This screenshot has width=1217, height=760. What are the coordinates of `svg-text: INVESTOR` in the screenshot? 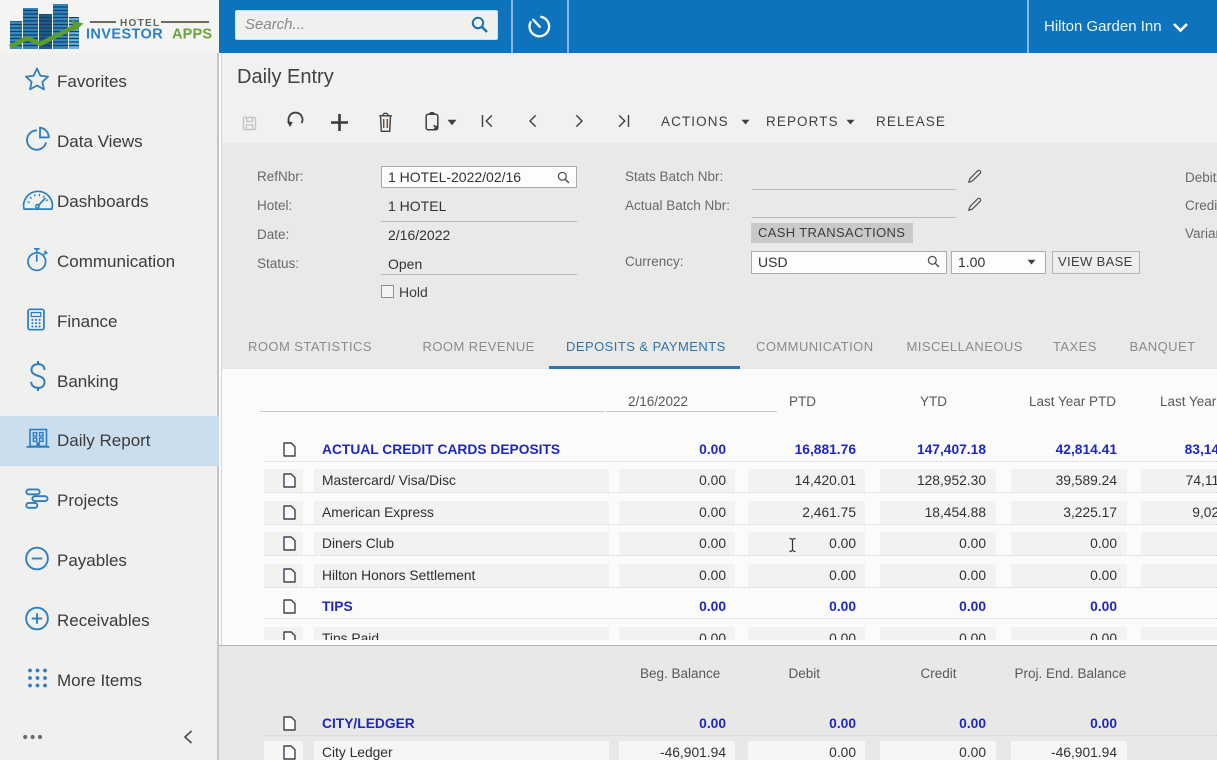 It's located at (124, 35).